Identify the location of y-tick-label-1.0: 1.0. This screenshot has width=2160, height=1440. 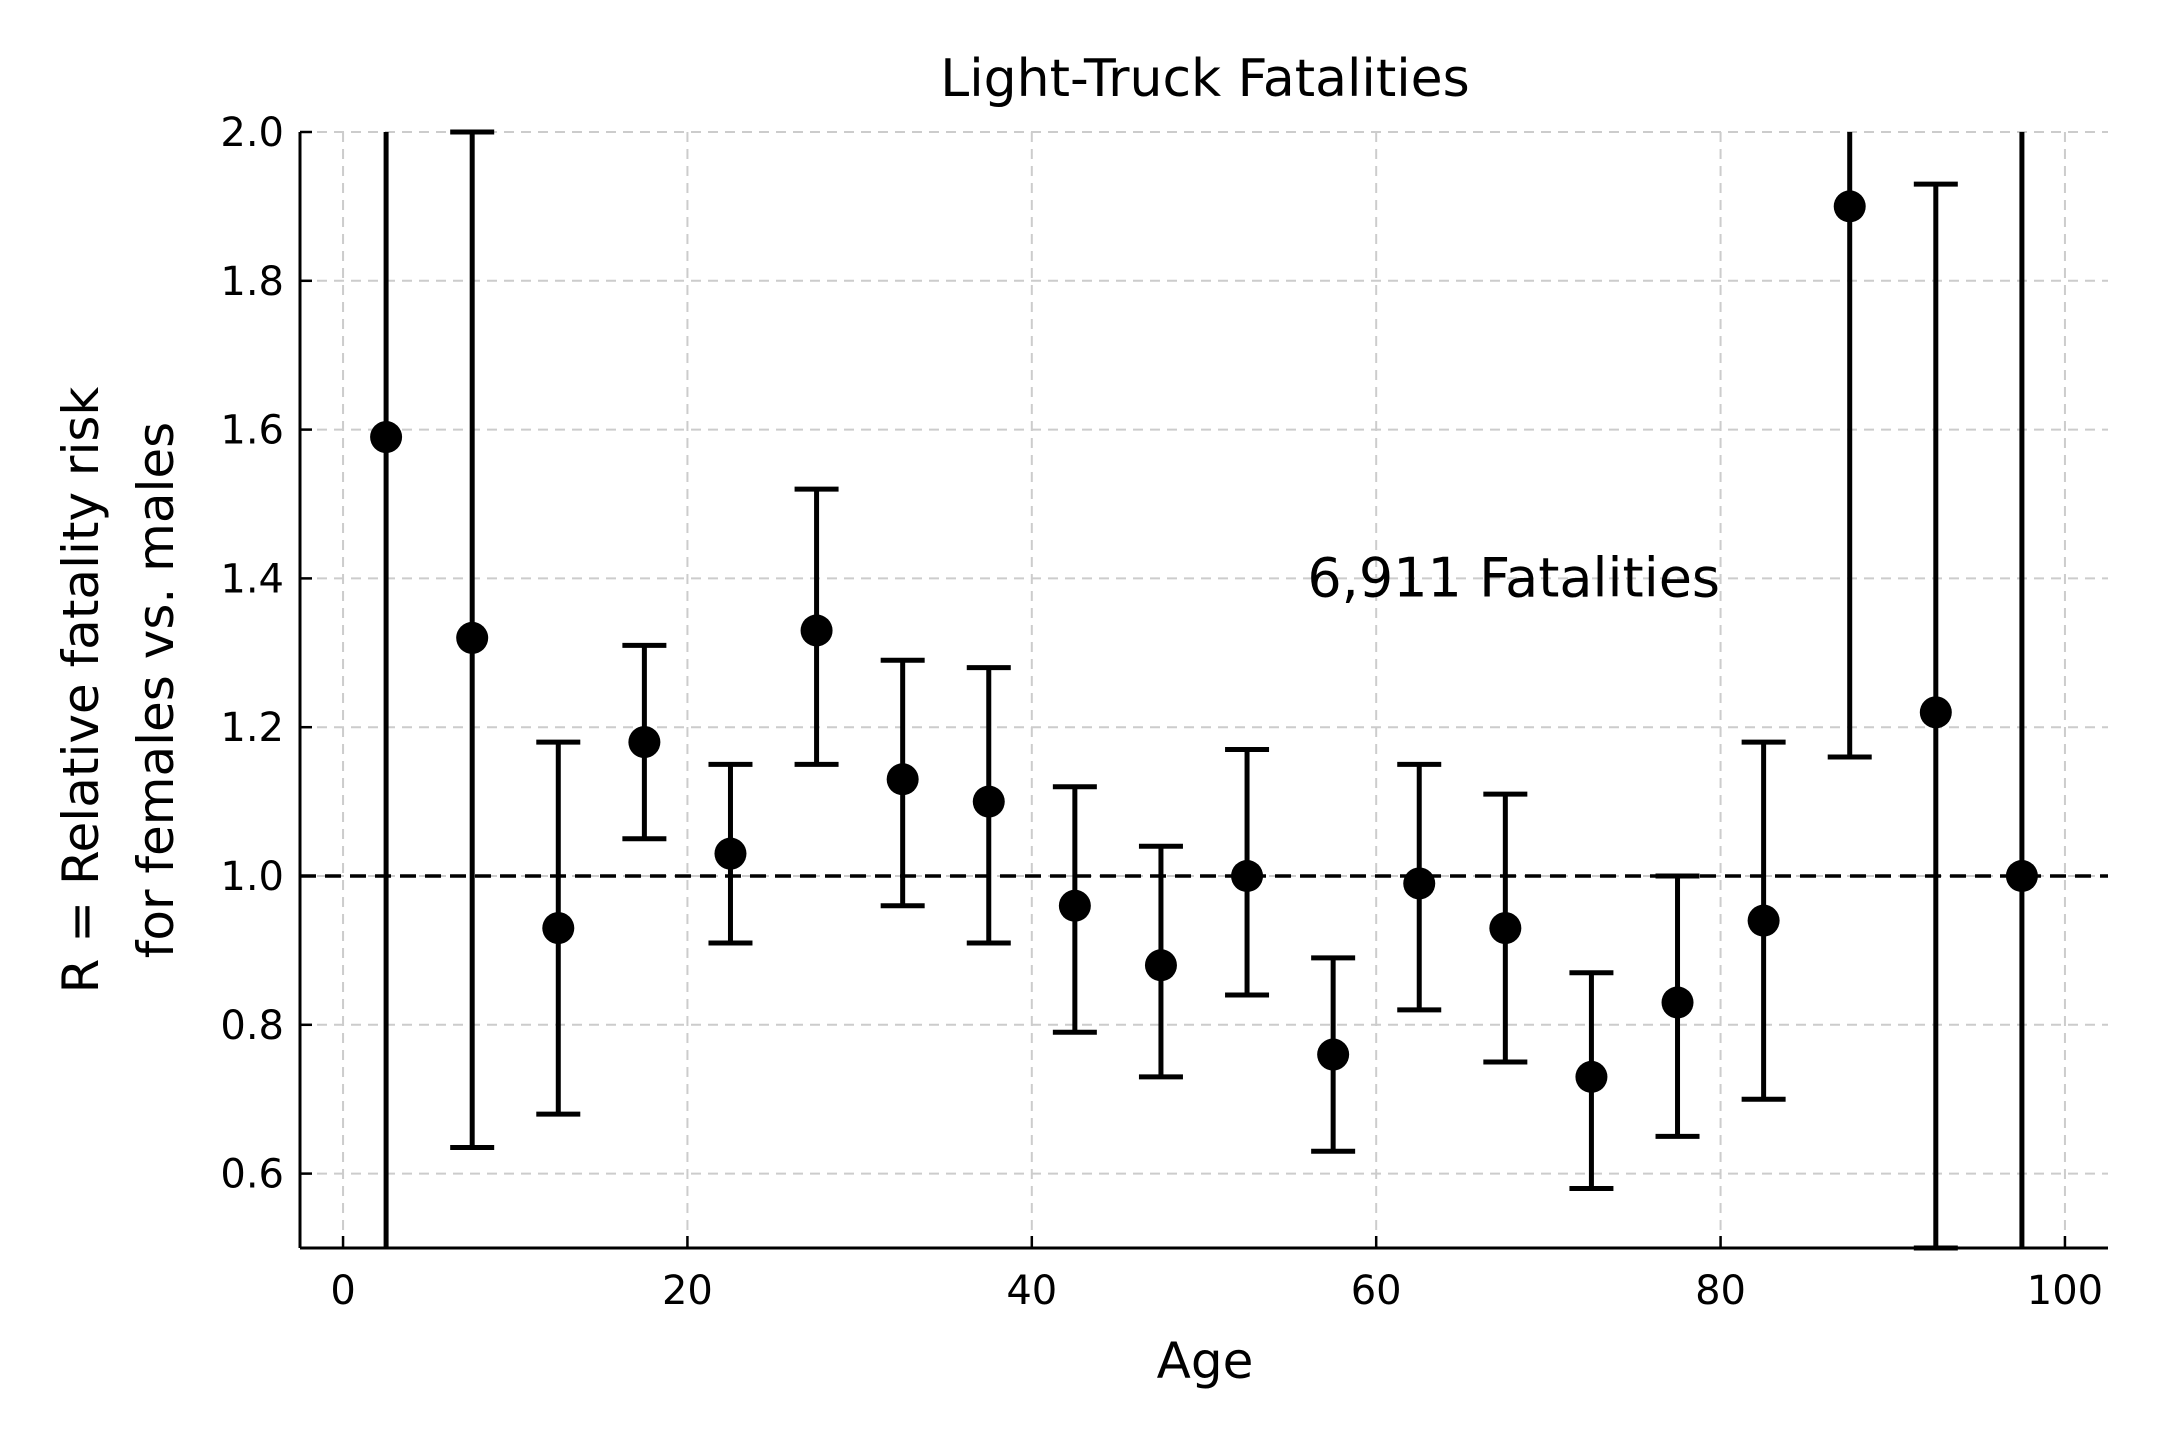
(252, 877).